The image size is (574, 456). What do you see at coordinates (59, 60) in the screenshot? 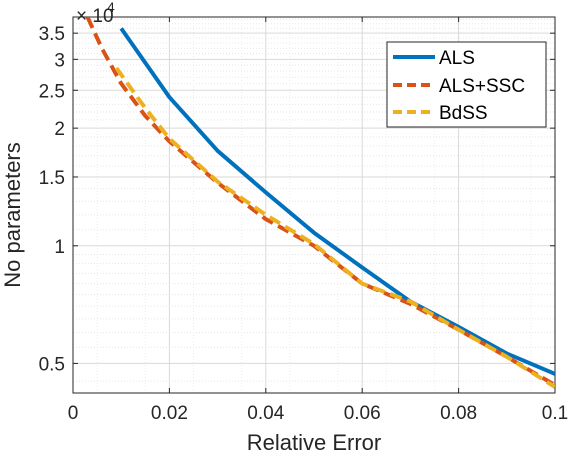
I see `y-tick-label: 3` at bounding box center [59, 60].